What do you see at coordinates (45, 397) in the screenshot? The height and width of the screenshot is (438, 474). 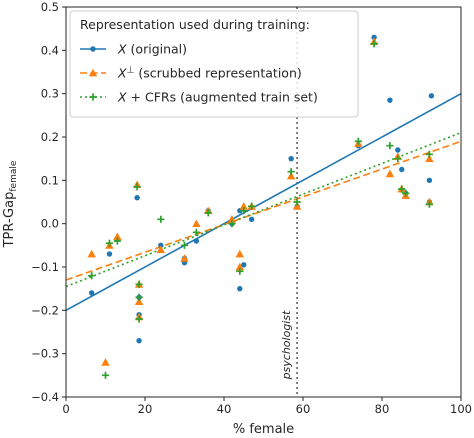 I see `y-tick-label-0: −0.4` at bounding box center [45, 397].